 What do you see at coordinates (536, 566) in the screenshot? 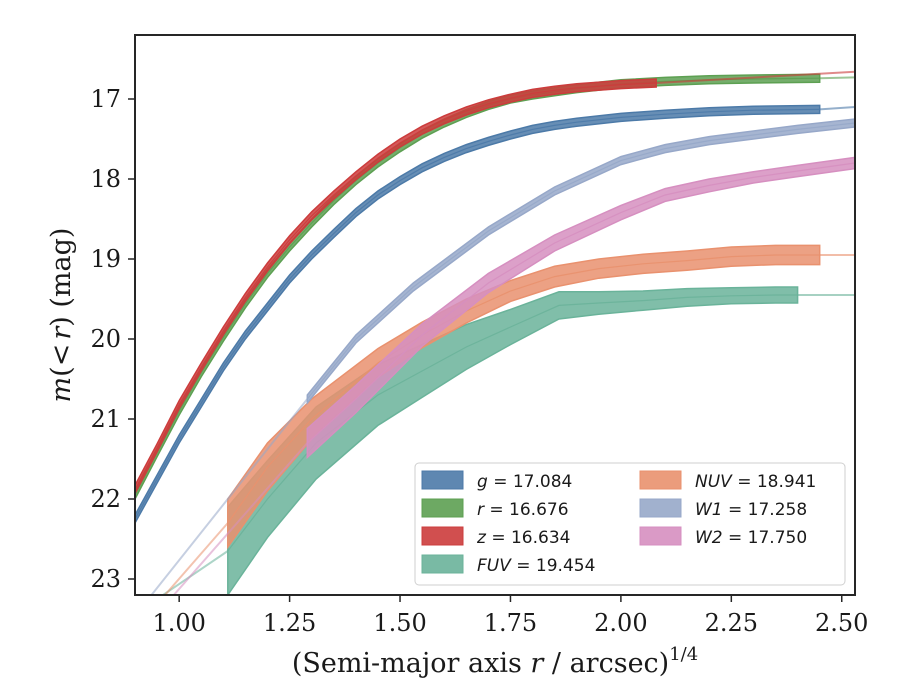
I see `legend-label: FUV = 19.454` at bounding box center [536, 566].